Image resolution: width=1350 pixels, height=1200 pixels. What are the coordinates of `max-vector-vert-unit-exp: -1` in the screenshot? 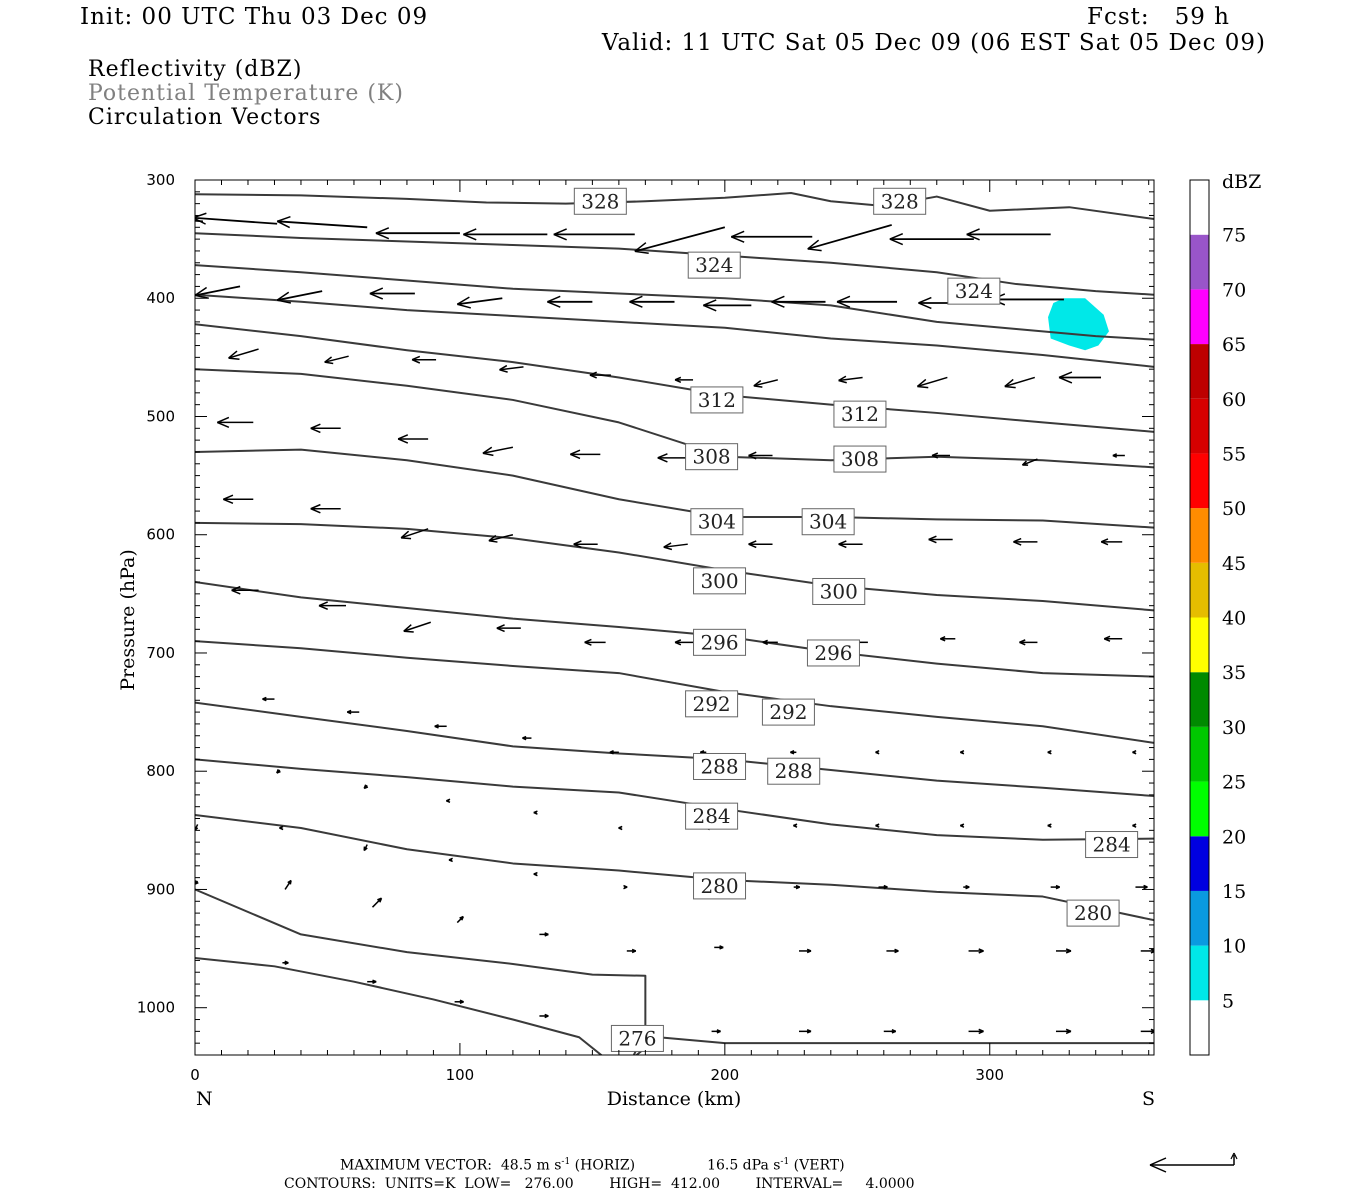 It's located at (785, 1162).